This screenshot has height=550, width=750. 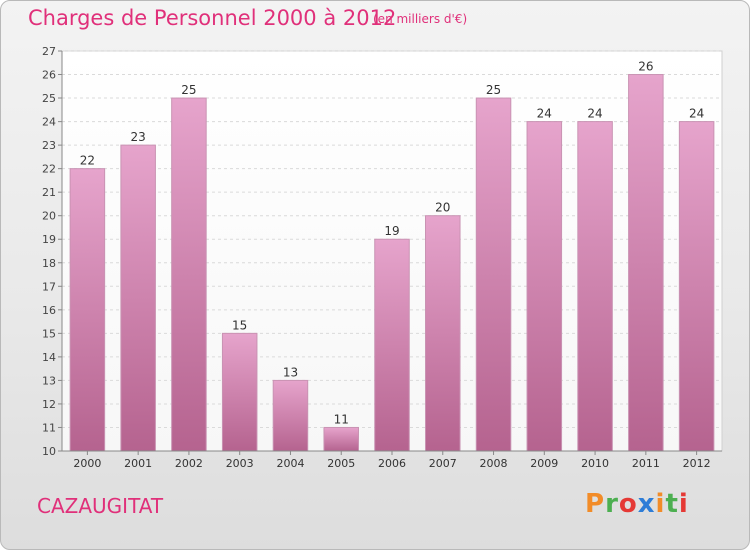 What do you see at coordinates (239, 392) in the screenshot?
I see `bar-2003` at bounding box center [239, 392].